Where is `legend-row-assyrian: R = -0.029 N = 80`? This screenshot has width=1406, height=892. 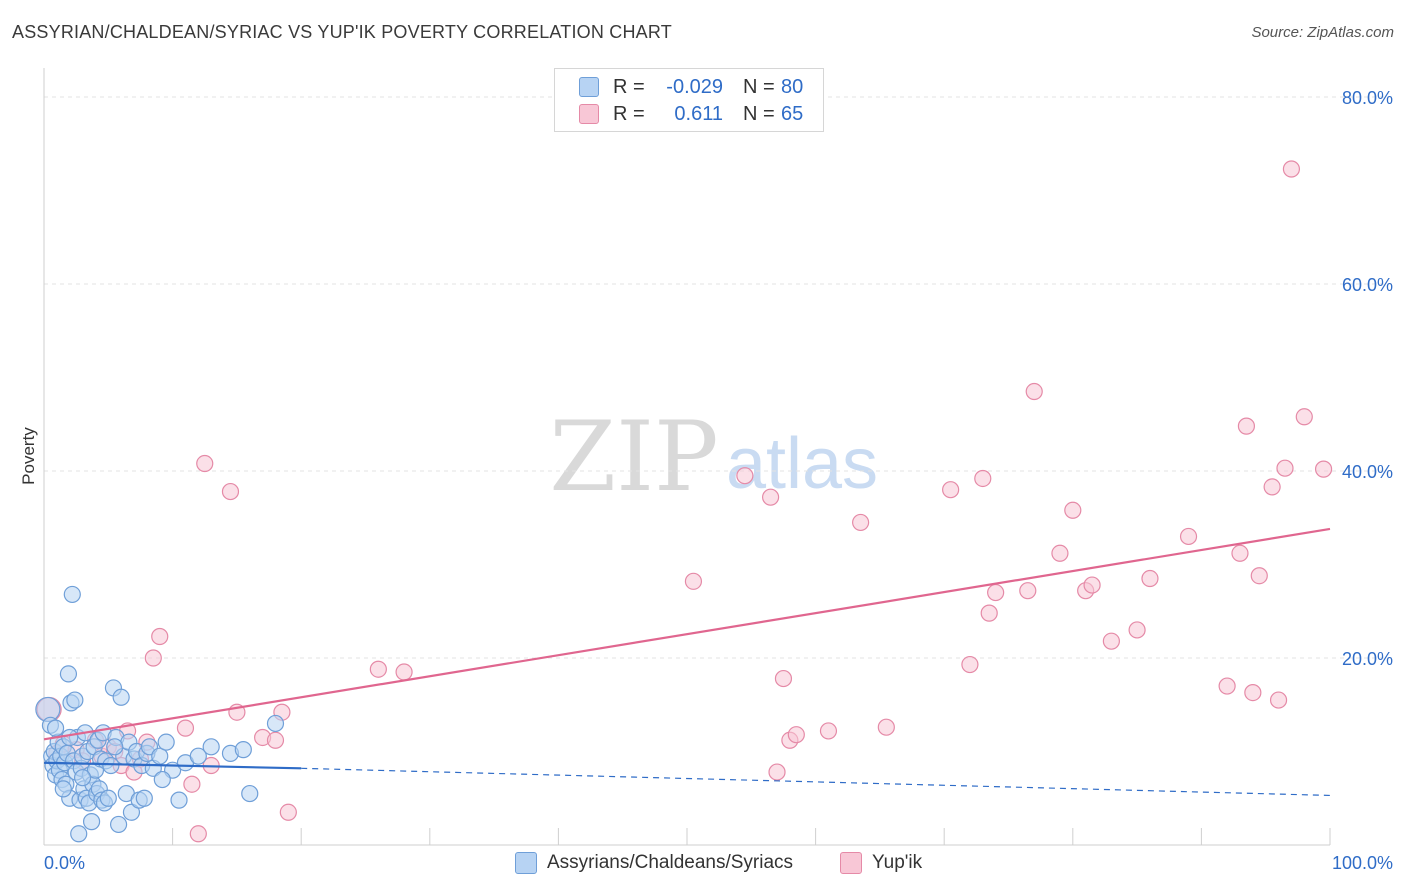 legend-row-assyrian: R = -0.029 N = 80 is located at coordinates (691, 87).